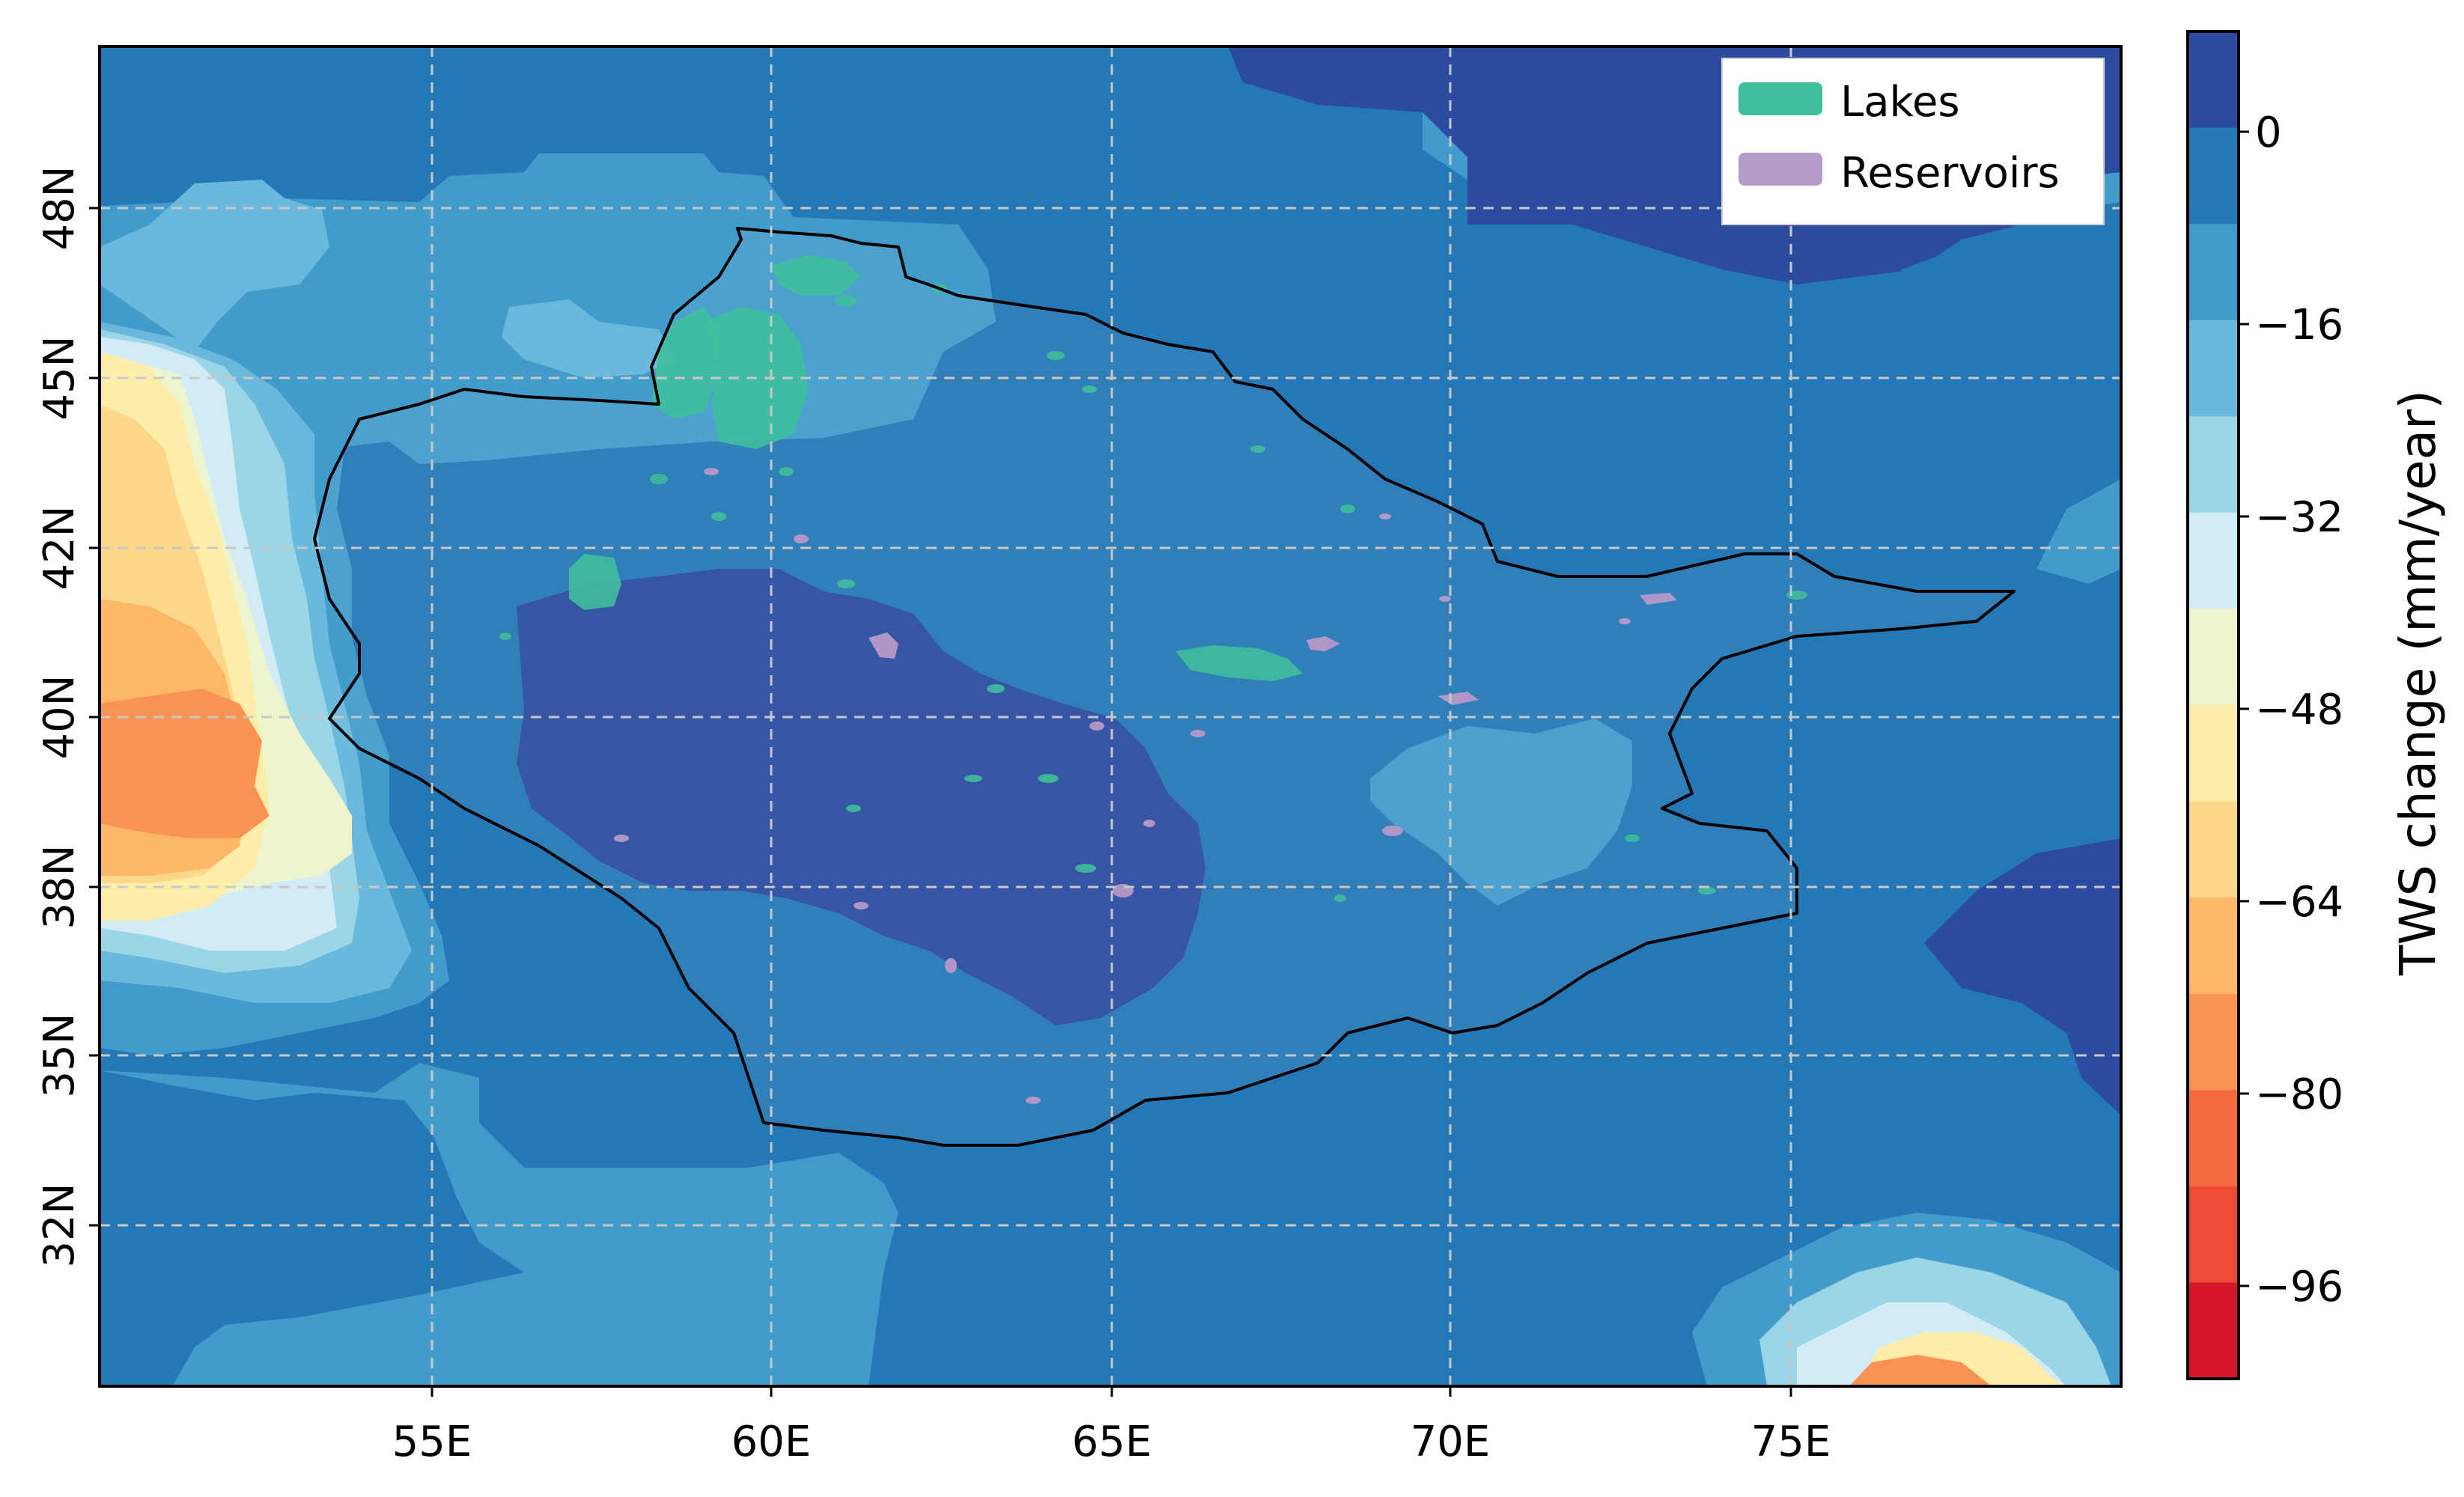 The height and width of the screenshot is (1497, 2464). Describe the element at coordinates (432, 1442) in the screenshot. I see `x-tick-label: 55E` at that location.